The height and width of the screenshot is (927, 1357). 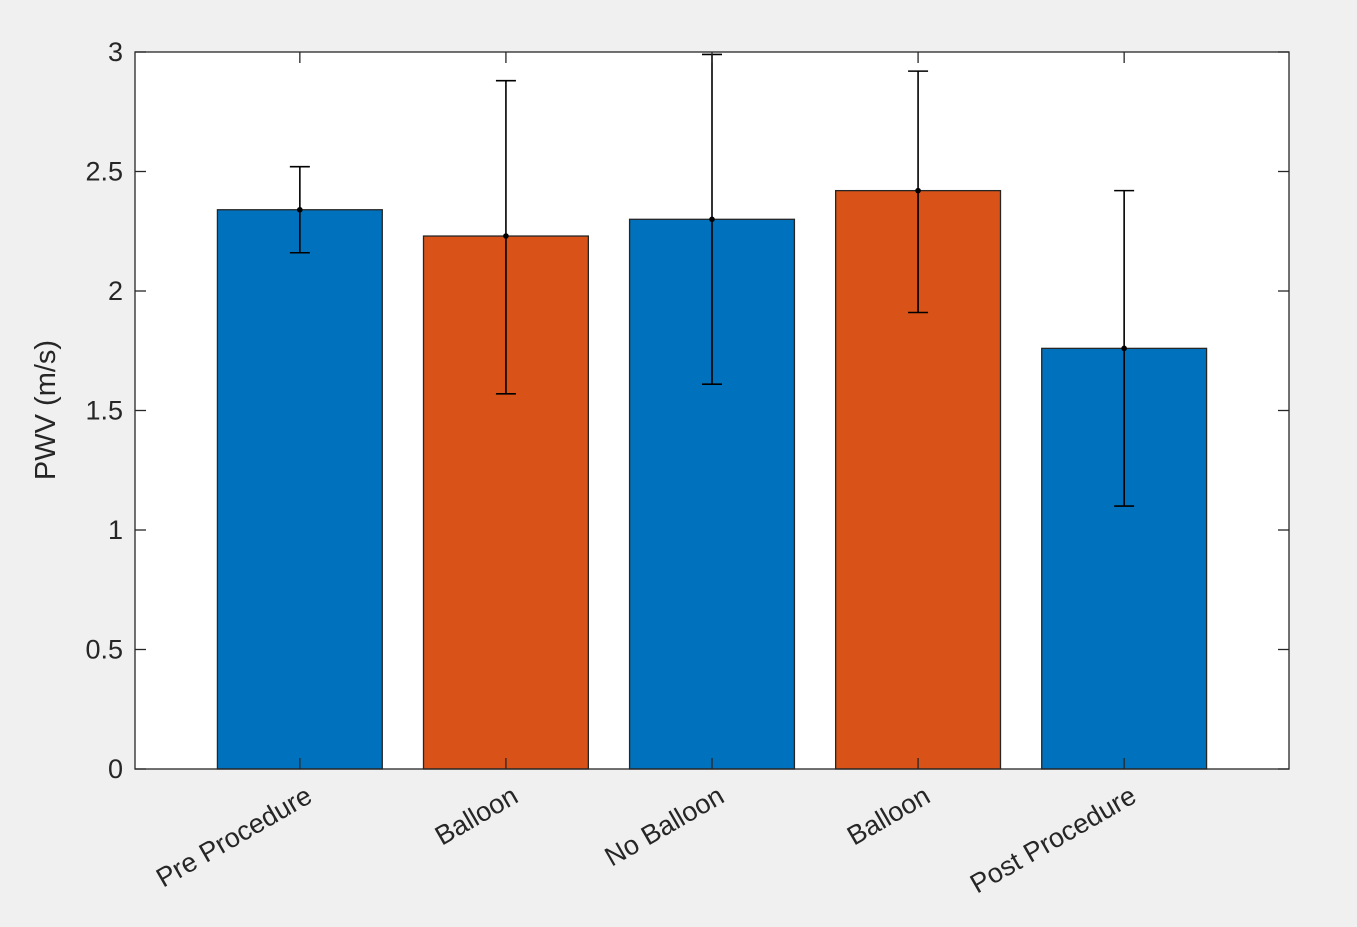 I want to click on x-tick-label: No Balloon, so click(x=664, y=826).